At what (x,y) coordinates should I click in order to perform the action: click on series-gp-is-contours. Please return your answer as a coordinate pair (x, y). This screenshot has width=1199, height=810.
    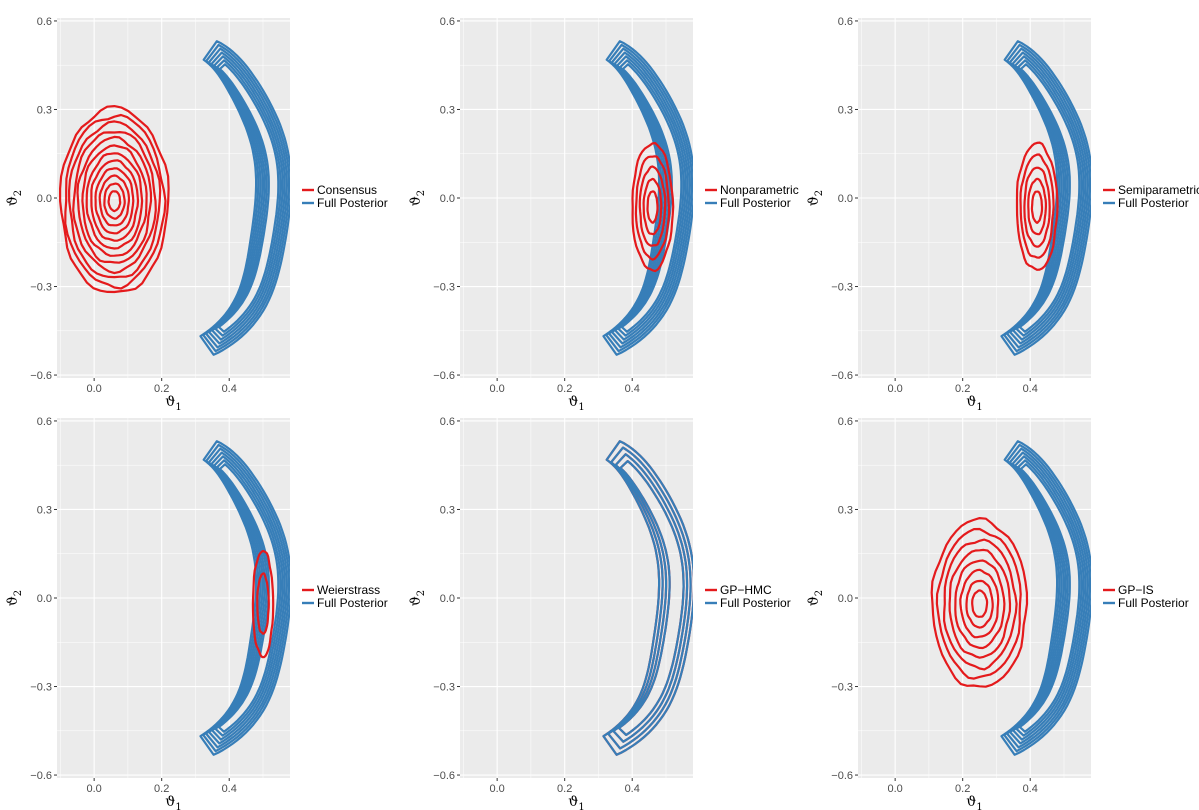
    Looking at the image, I should click on (979, 602).